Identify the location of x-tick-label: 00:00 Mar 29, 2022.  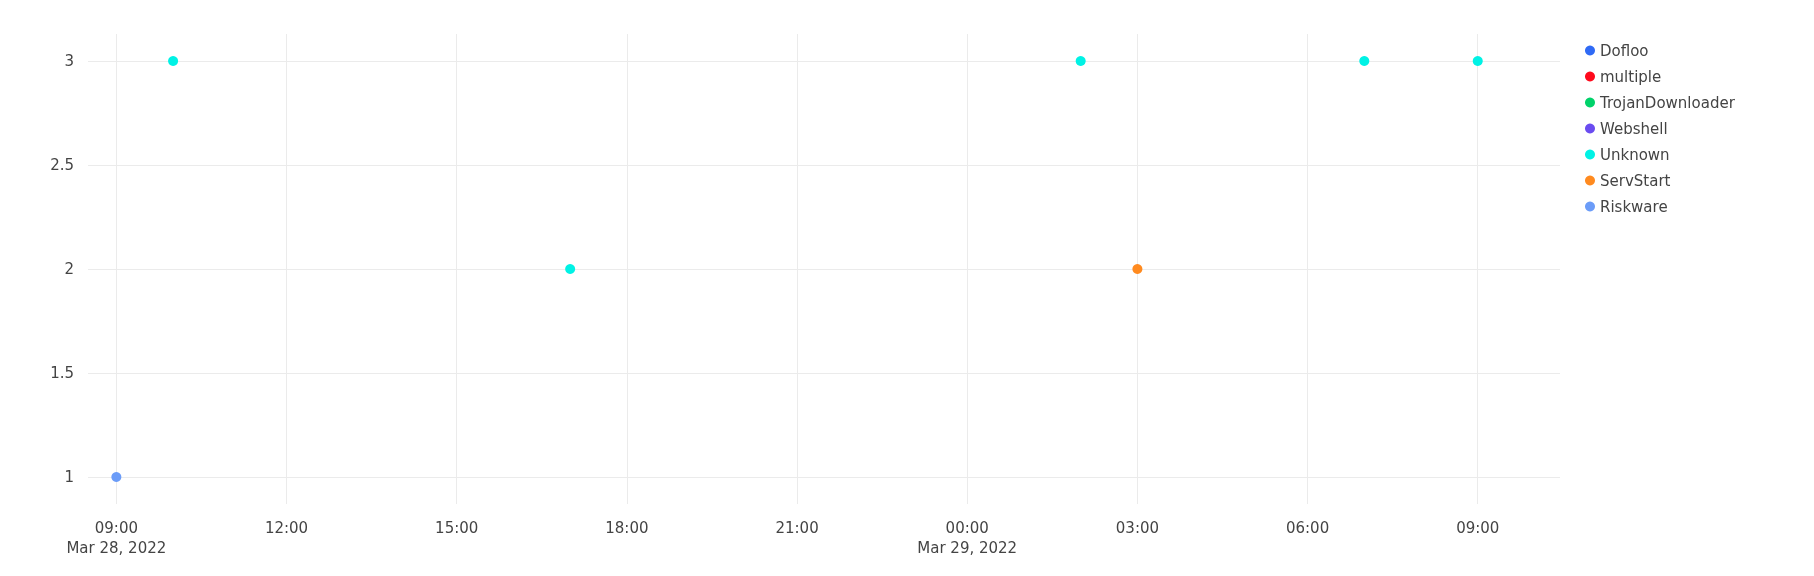
(967, 538).